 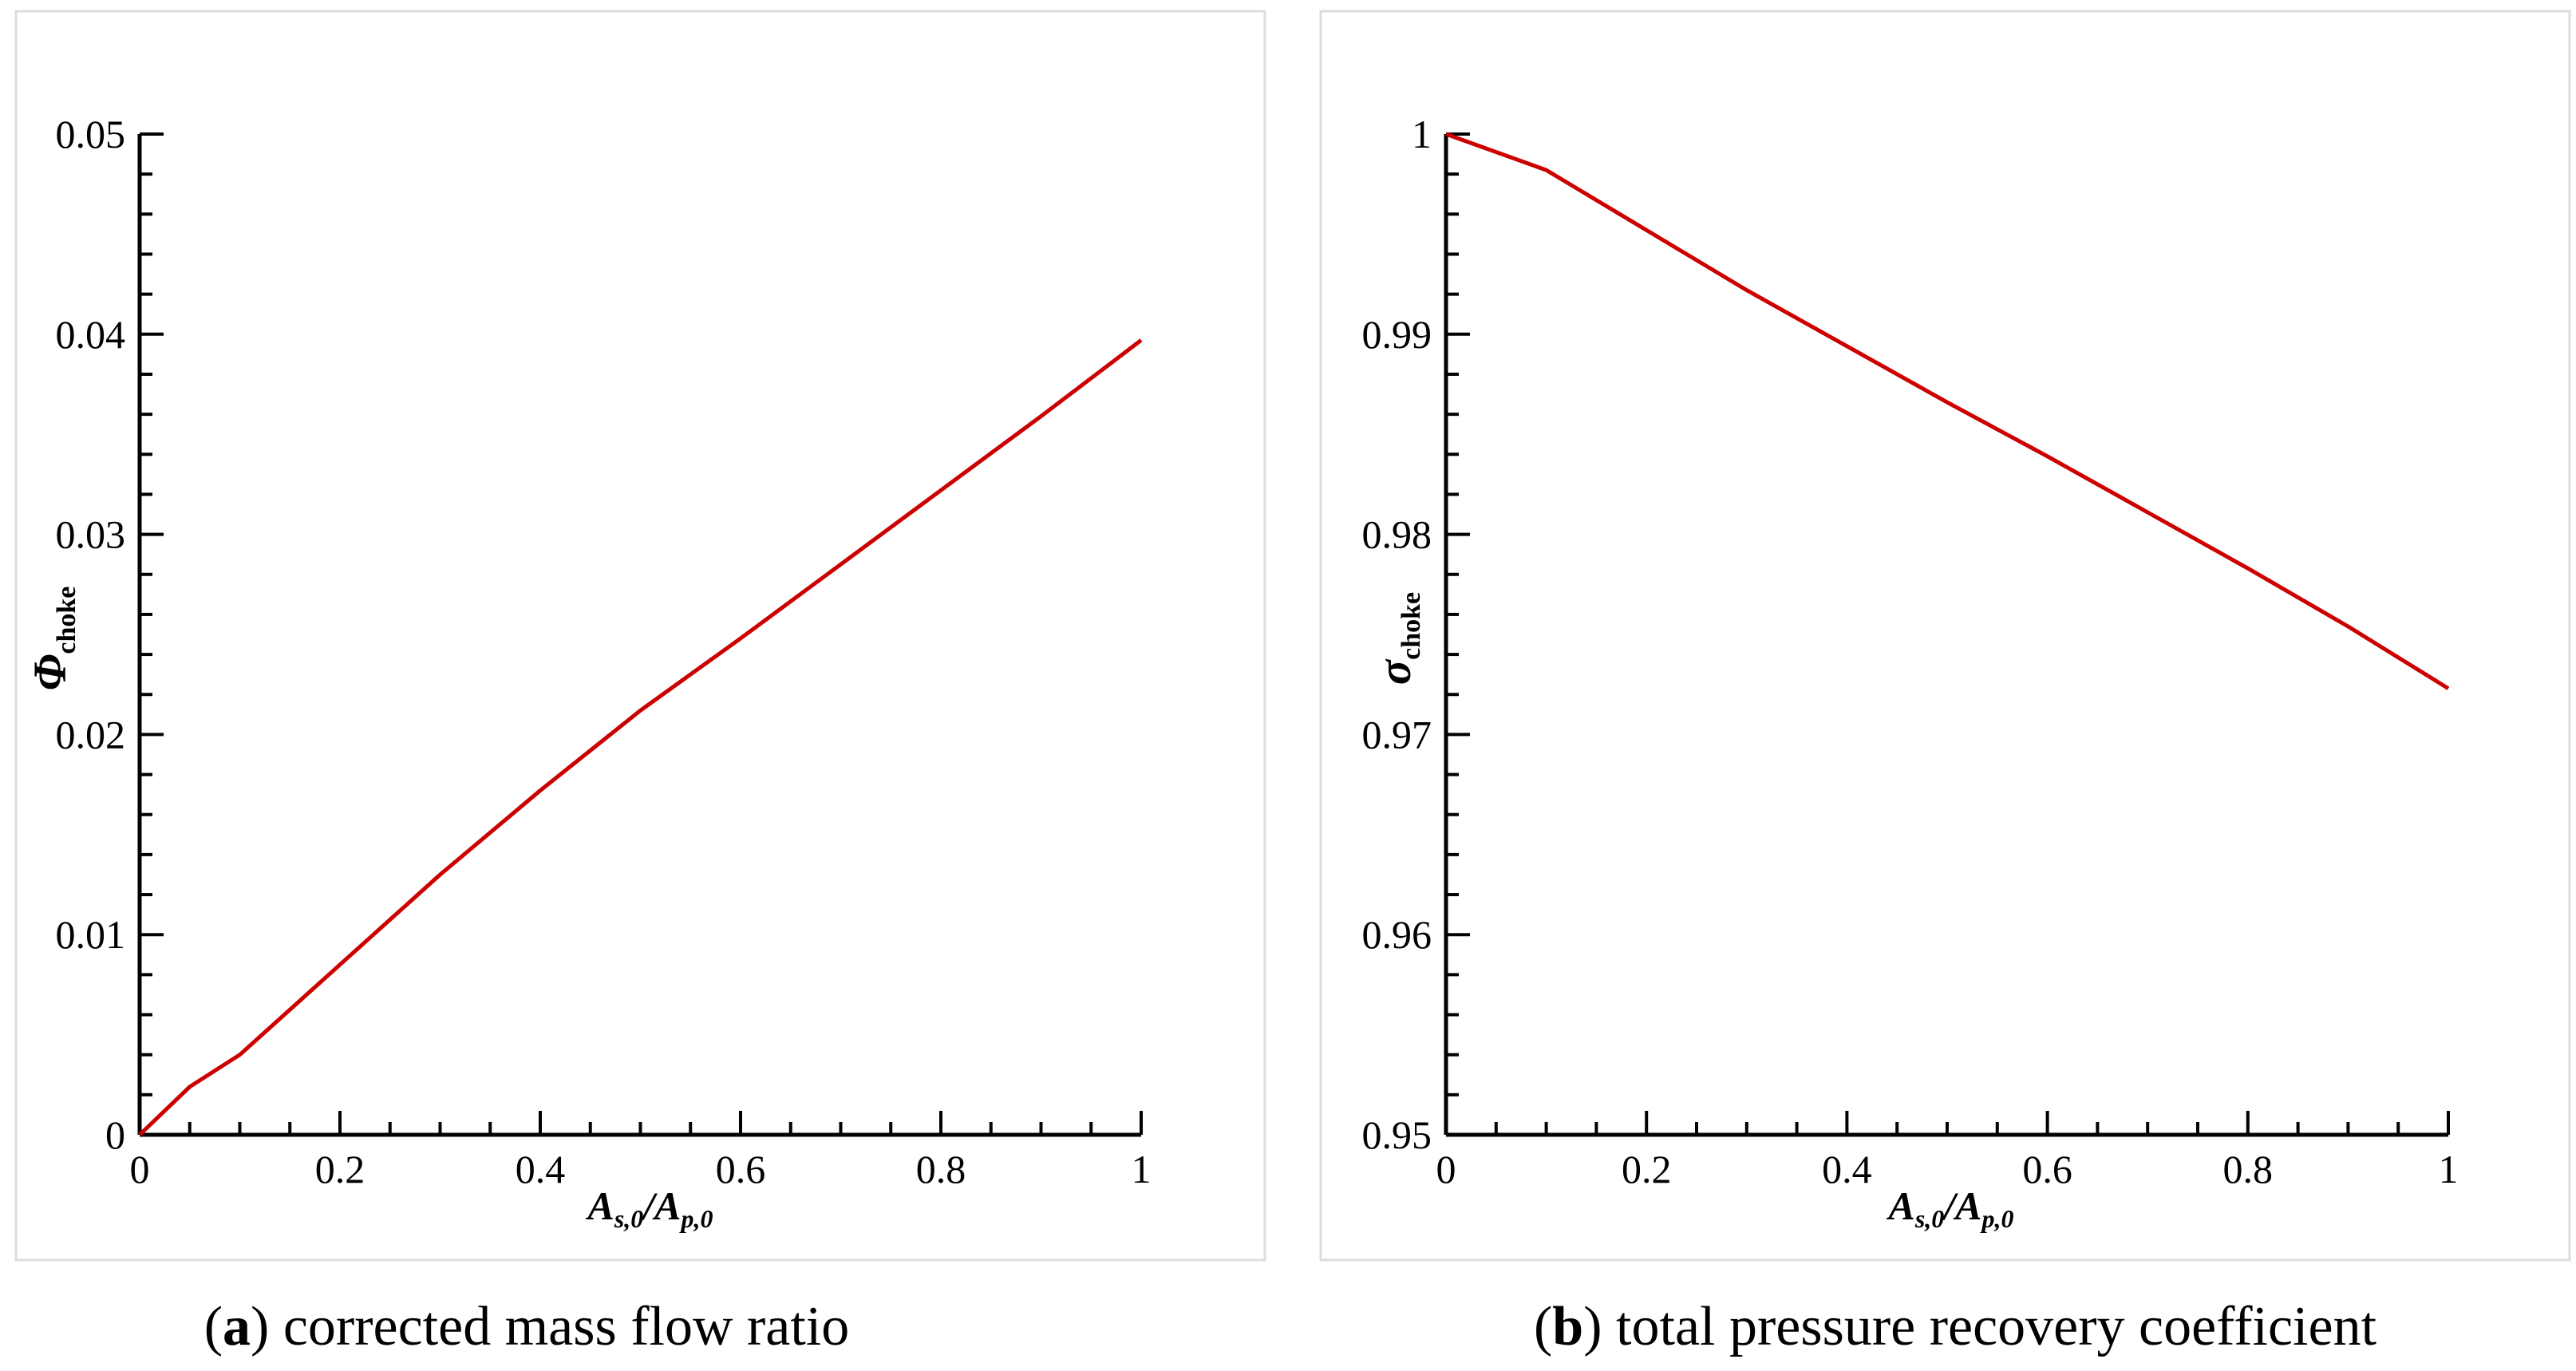 I want to click on chart-a-x-tick-label: 1, so click(x=1142, y=1169).